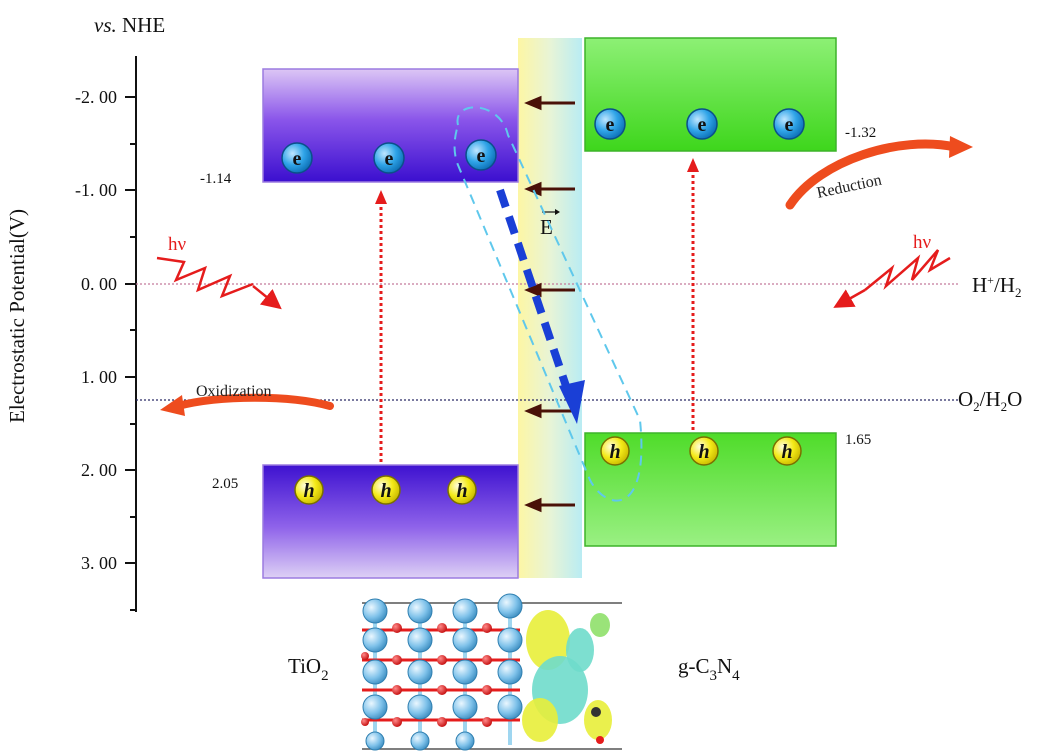 The image size is (1059, 755). What do you see at coordinates (96, 190) in the screenshot?
I see `tick-label: -1. 00` at bounding box center [96, 190].